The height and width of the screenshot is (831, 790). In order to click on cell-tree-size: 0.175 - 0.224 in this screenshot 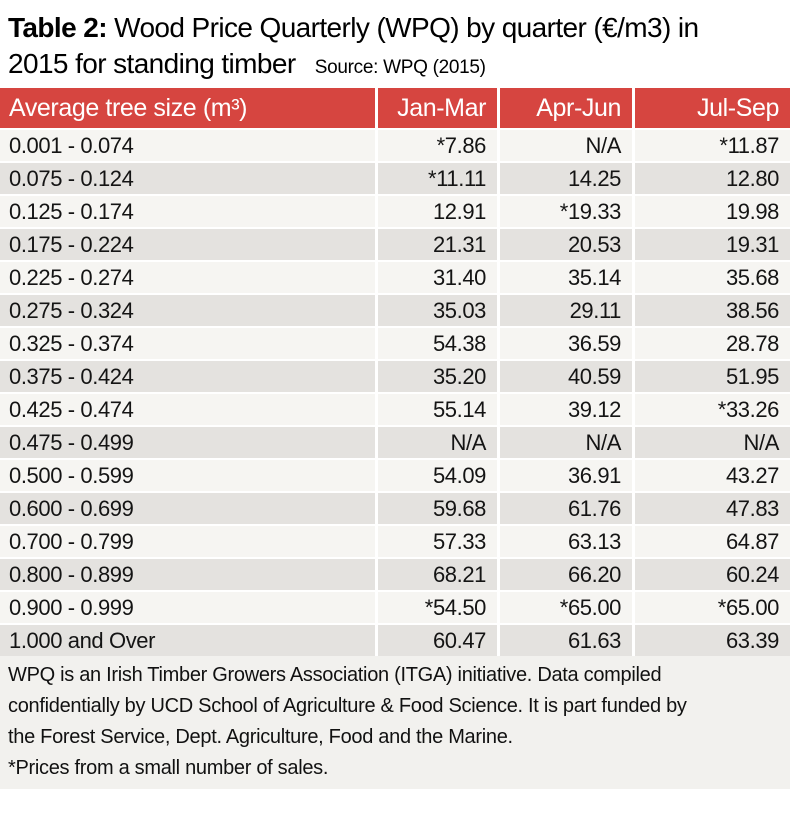, I will do `click(71, 244)`.